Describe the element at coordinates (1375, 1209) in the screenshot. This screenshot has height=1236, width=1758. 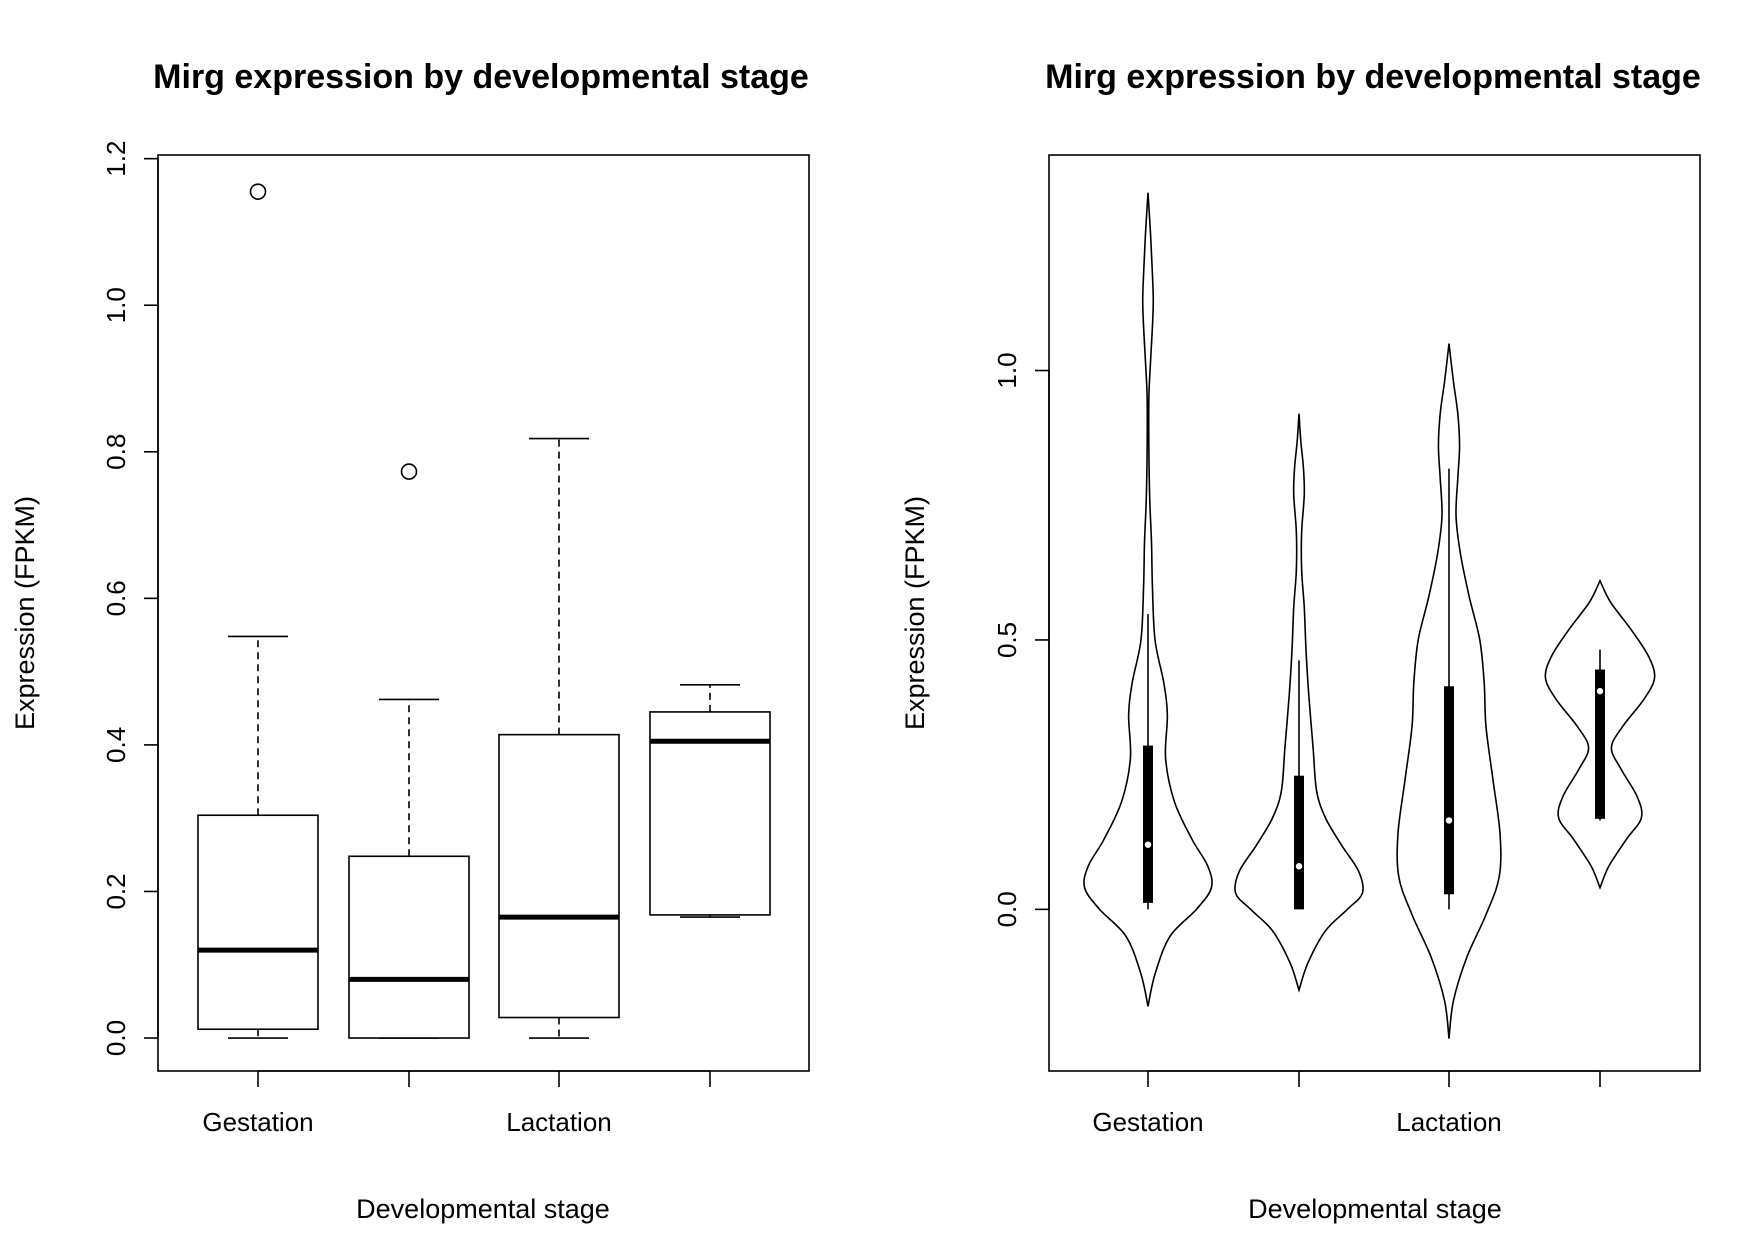
I see `violin-x-axis-label: Developmental stage` at that location.